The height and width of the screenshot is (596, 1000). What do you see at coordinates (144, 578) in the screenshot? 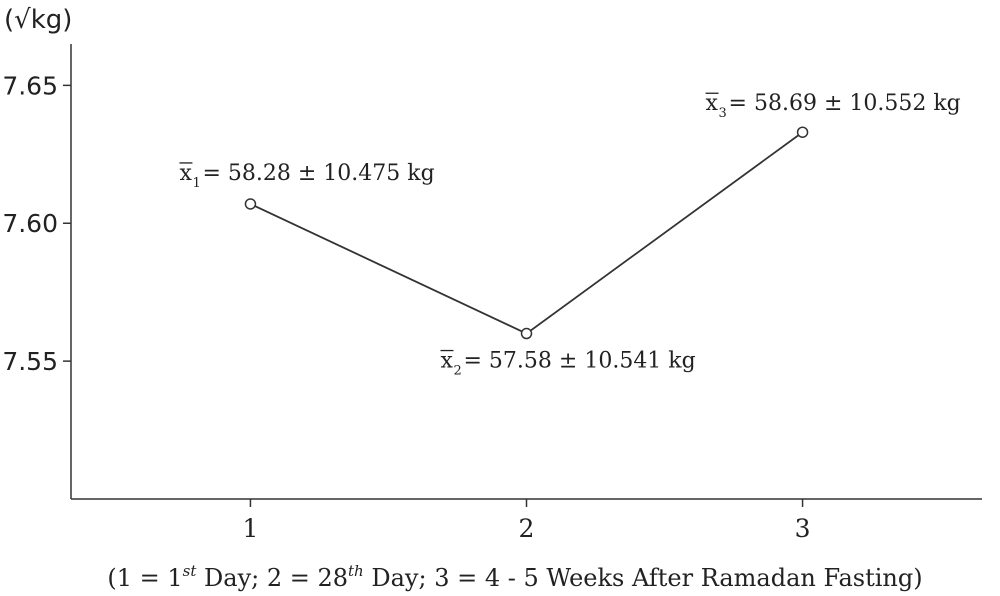
I see `x-axis-label-part: (1 = 1` at bounding box center [144, 578].